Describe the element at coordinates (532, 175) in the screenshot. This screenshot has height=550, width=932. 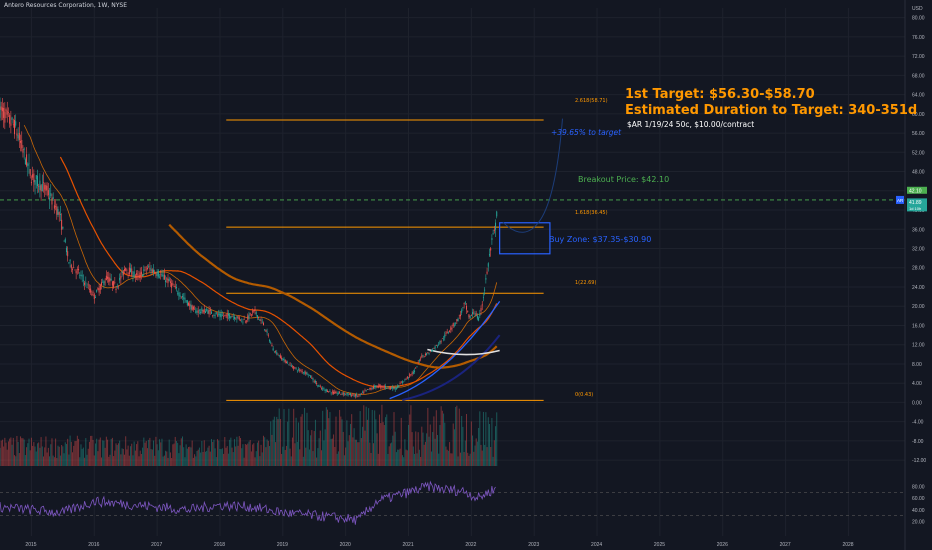
I see `projection-curve` at that location.